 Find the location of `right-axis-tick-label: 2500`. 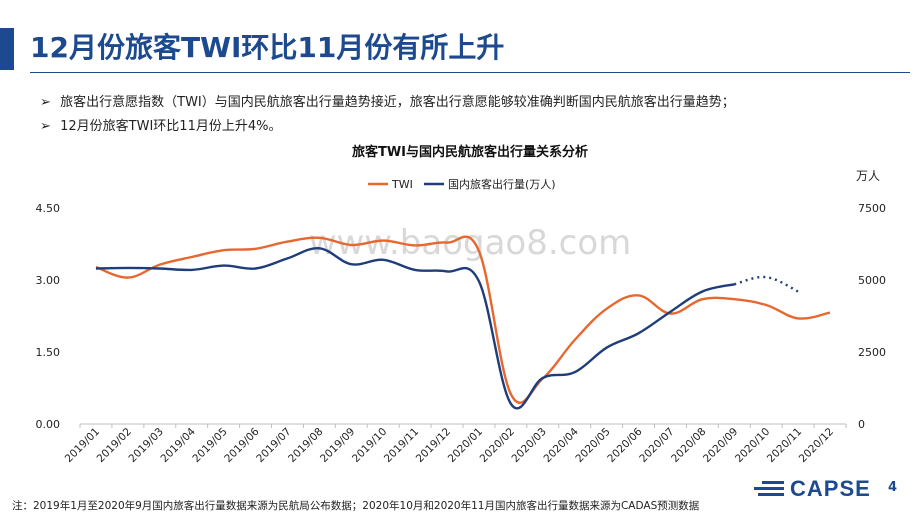

right-axis-tick-label: 2500 is located at coordinates (872, 352).